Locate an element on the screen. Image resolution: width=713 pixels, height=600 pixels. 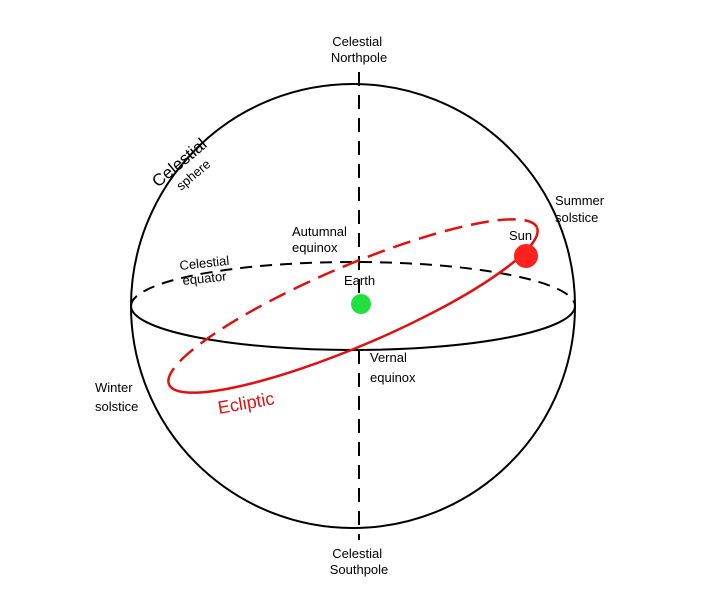
celestial-equator-label-line1: Celestial is located at coordinates (204, 263).